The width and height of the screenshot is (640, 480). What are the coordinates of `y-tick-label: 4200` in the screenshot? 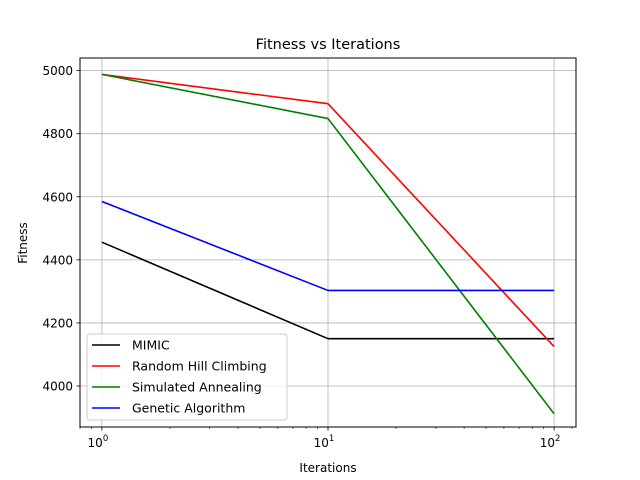 It's located at (57, 323).